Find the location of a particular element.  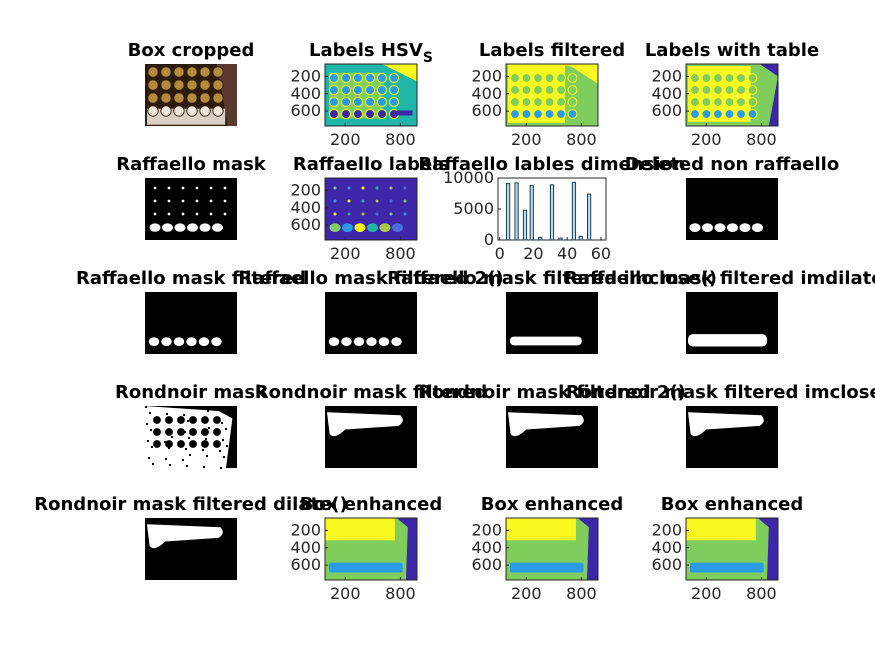

subplot-title: Labels HSVS is located at coordinates (371, 53).